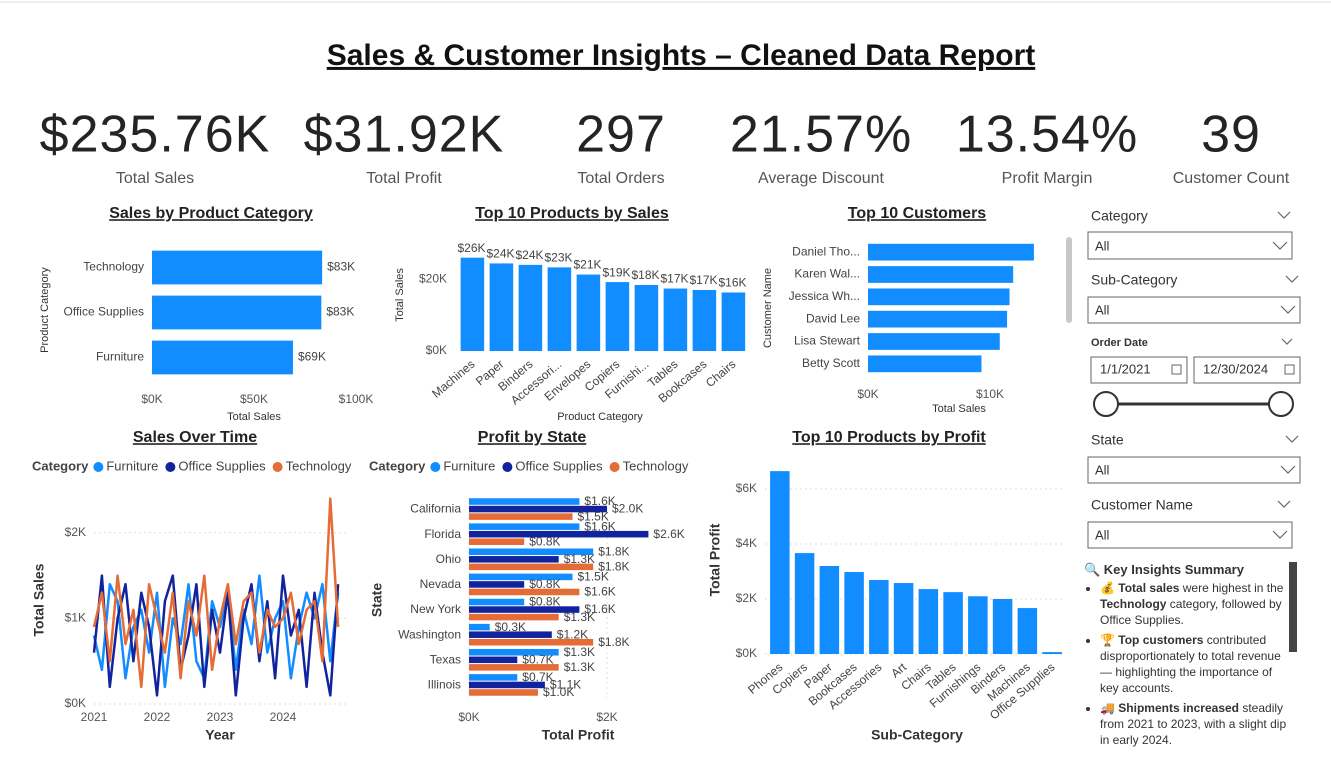  I want to click on data-label: $1.8K, so click(613, 642).